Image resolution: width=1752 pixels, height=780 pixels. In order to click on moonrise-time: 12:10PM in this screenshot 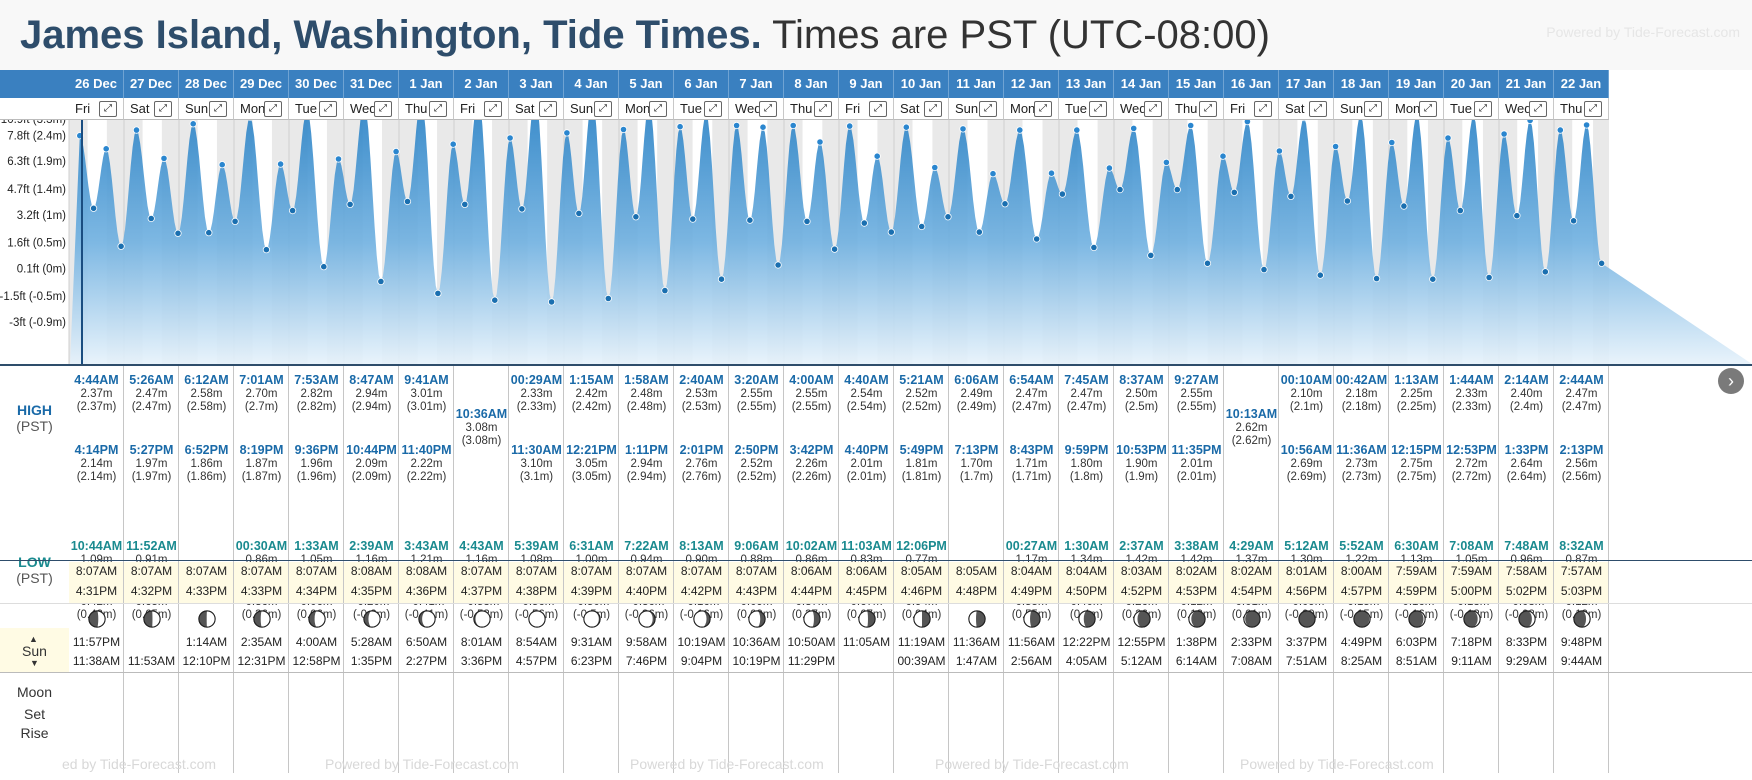, I will do `click(206, 661)`.